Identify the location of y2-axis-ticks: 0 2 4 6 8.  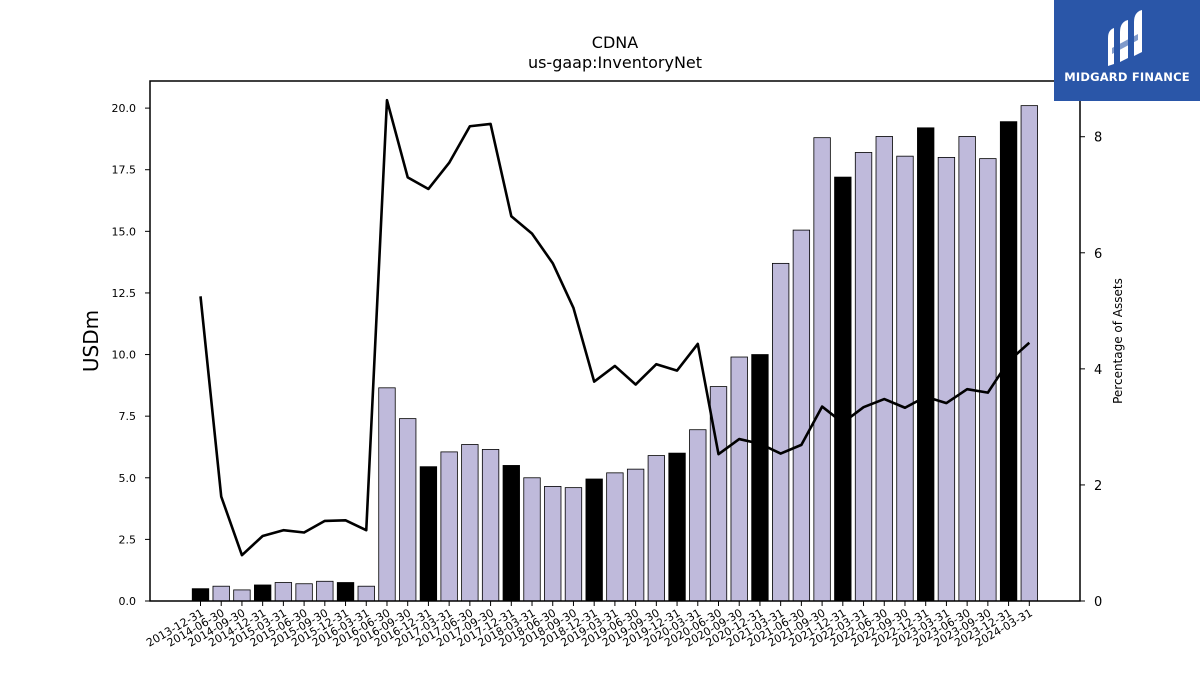
(1091, 370).